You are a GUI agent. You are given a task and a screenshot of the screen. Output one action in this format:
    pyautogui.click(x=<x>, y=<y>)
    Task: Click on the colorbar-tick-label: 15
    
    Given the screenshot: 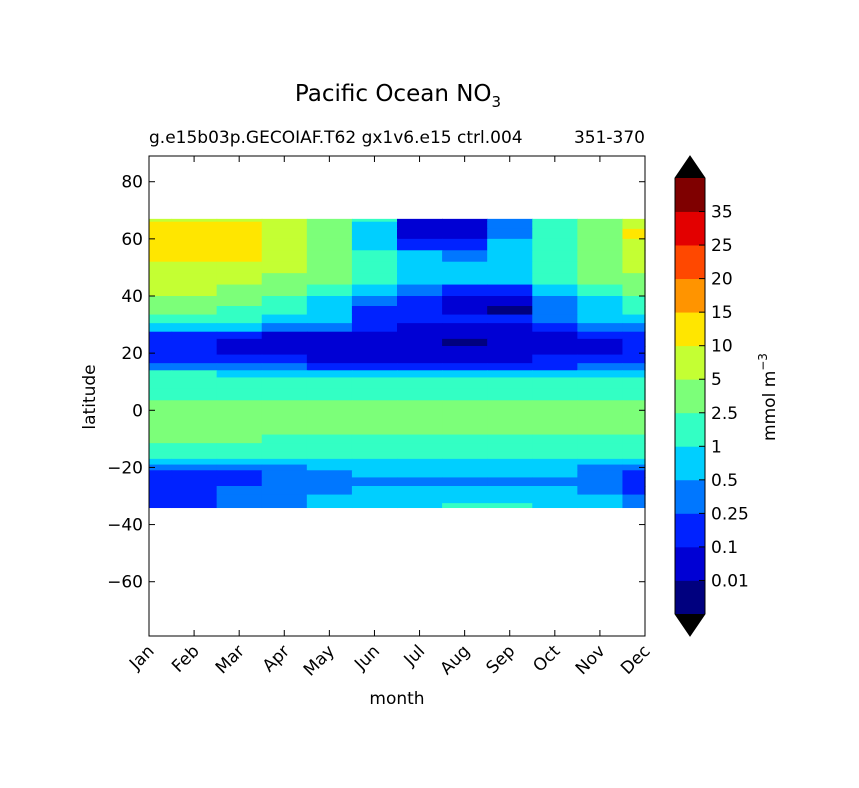 What is the action you would take?
    pyautogui.click(x=722, y=313)
    